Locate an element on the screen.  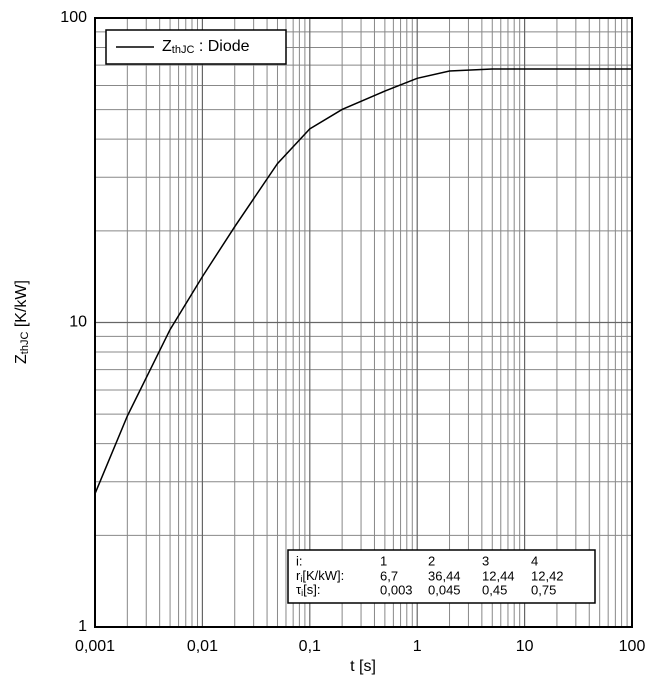
y-label-rest: [K/kW] is located at coordinates (21, 306).